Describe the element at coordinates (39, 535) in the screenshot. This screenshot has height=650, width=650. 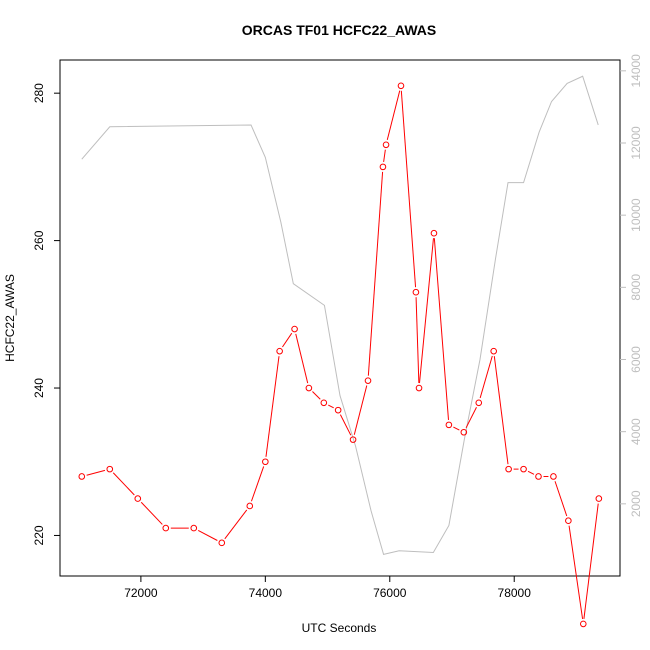
I see `y-tick-label: 220` at that location.